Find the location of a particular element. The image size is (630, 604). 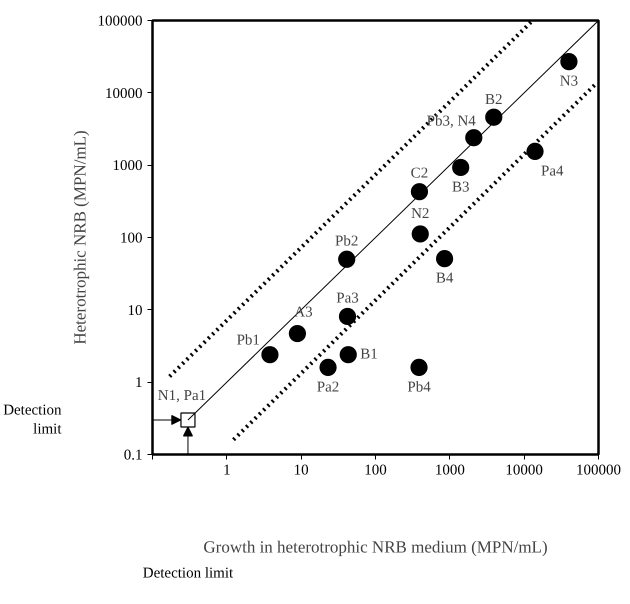

y-tick-label: 100000 is located at coordinates (120, 22).